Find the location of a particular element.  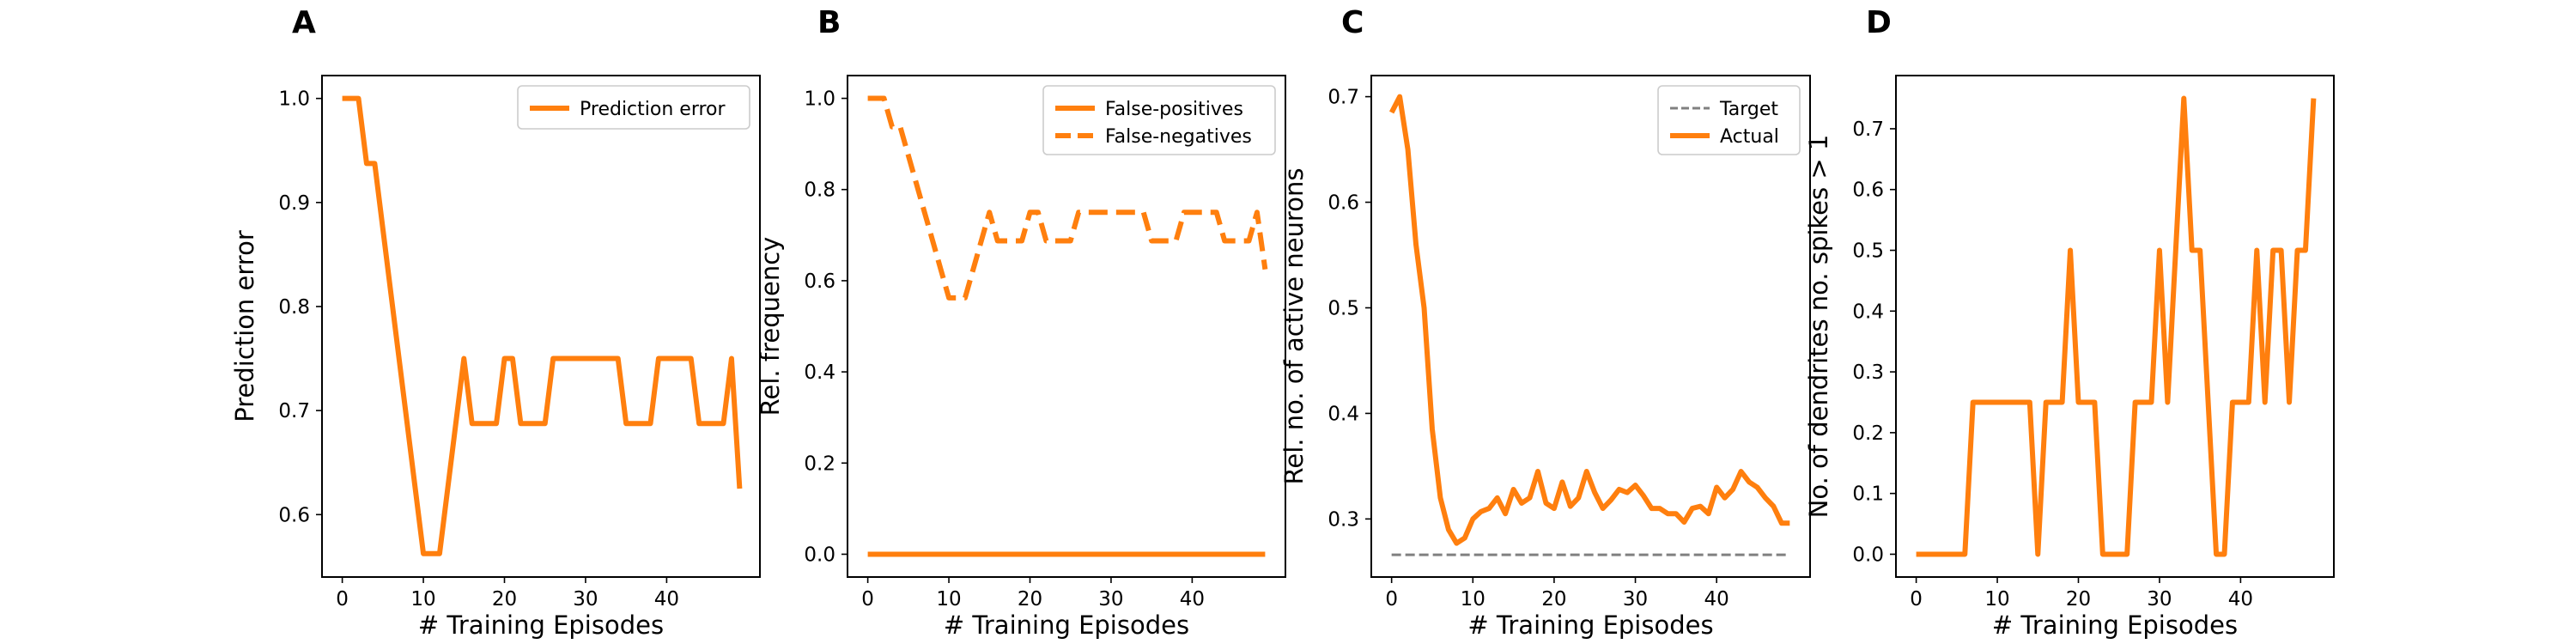

y-axis-label: Rel. no. of active neurons is located at coordinates (1294, 326).